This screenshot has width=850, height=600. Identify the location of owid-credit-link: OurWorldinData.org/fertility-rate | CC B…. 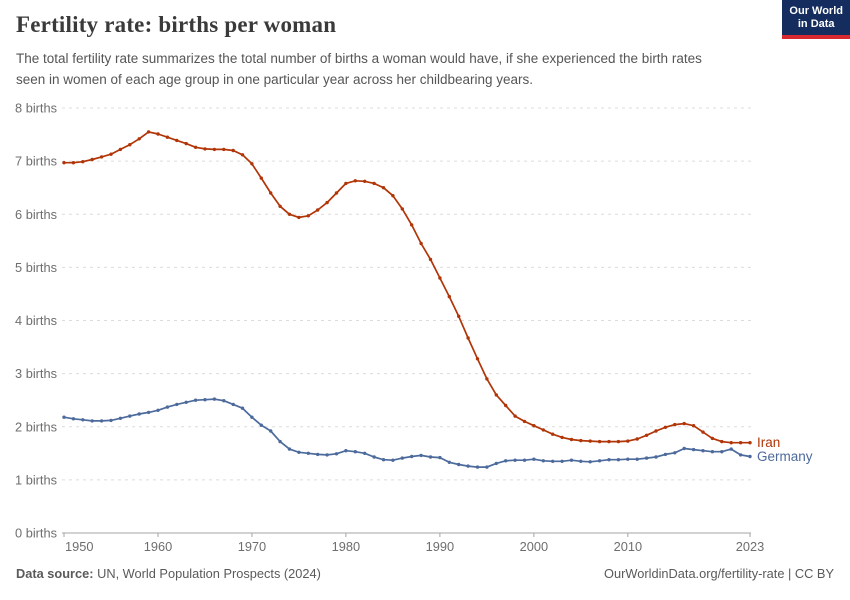
(719, 573).